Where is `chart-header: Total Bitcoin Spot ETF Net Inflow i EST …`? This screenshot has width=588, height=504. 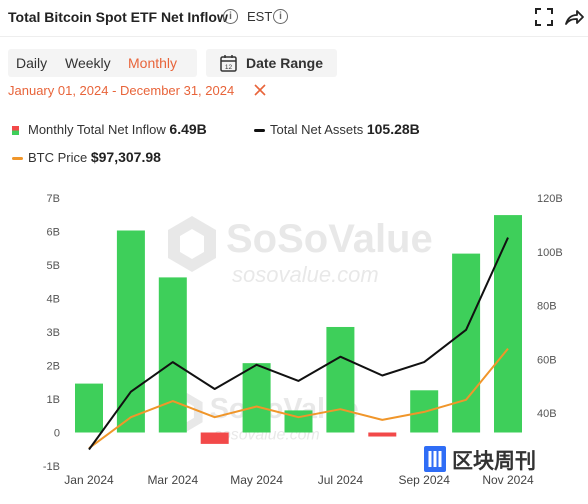 chart-header: Total Bitcoin Spot ETF Net Inflow i EST … is located at coordinates (294, 18).